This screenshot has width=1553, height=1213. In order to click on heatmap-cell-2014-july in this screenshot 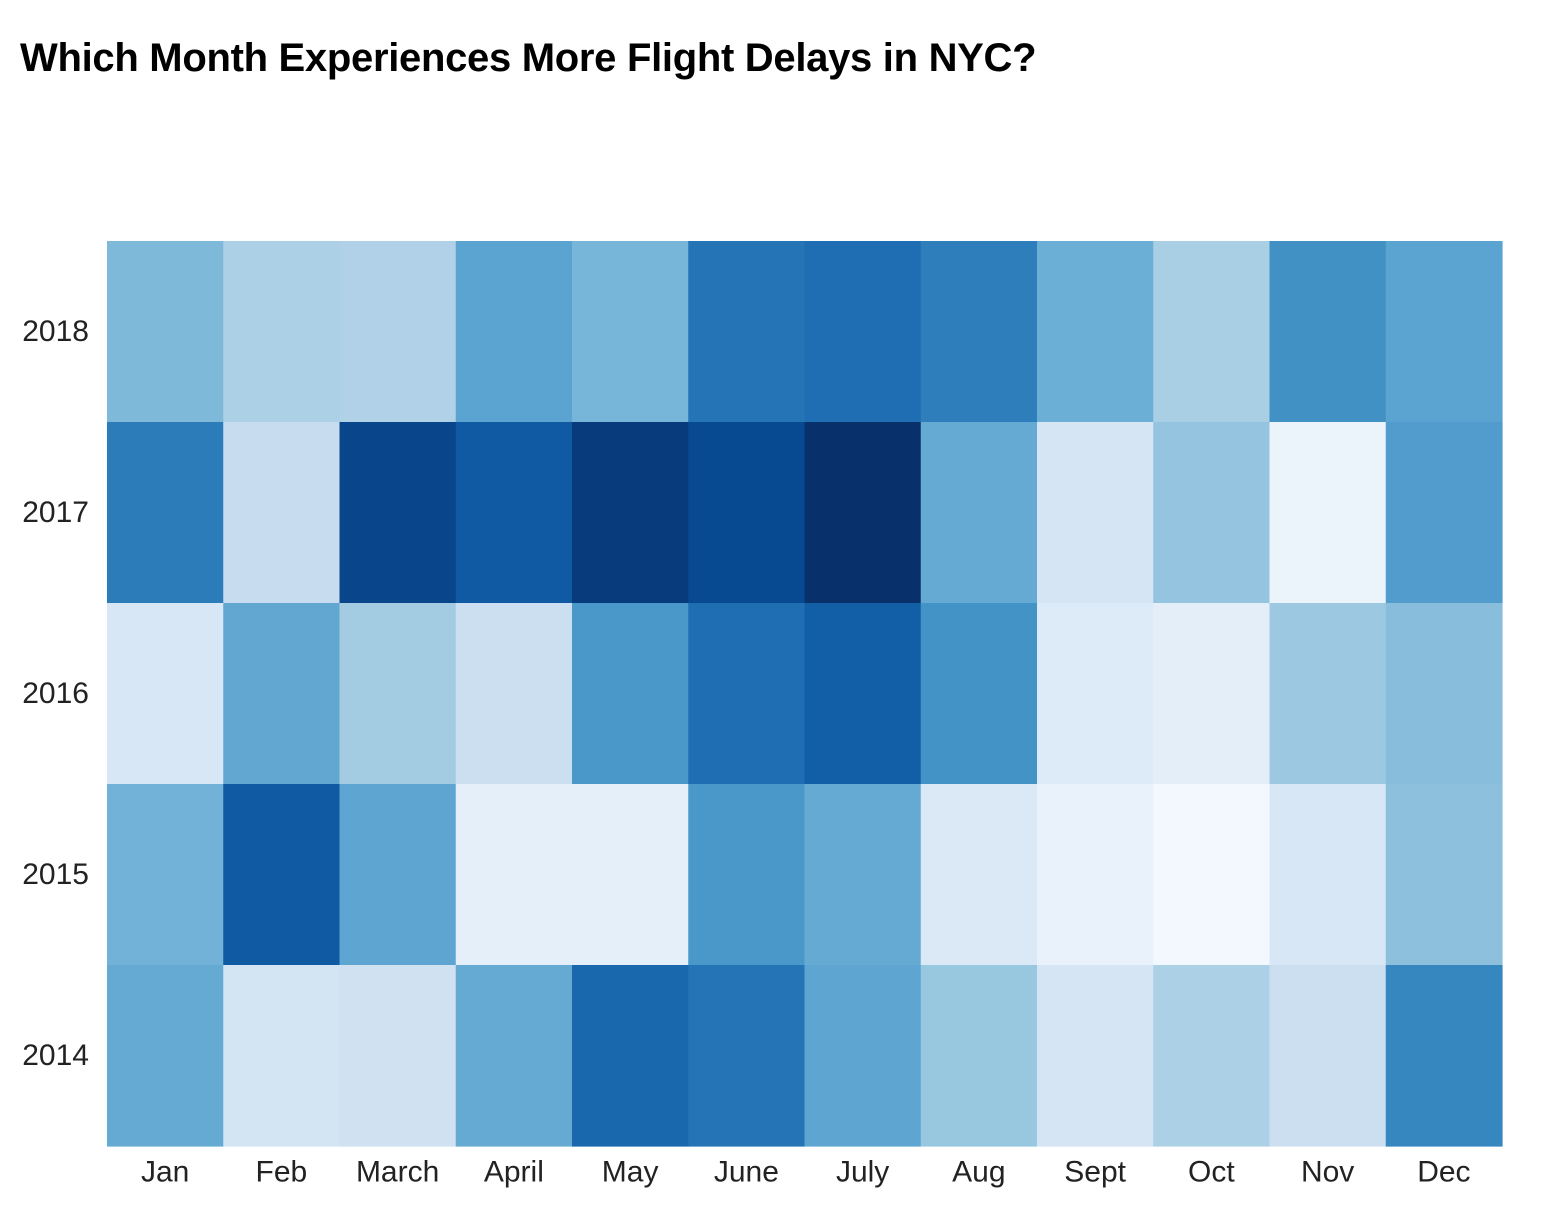, I will do `click(863, 1056)`.